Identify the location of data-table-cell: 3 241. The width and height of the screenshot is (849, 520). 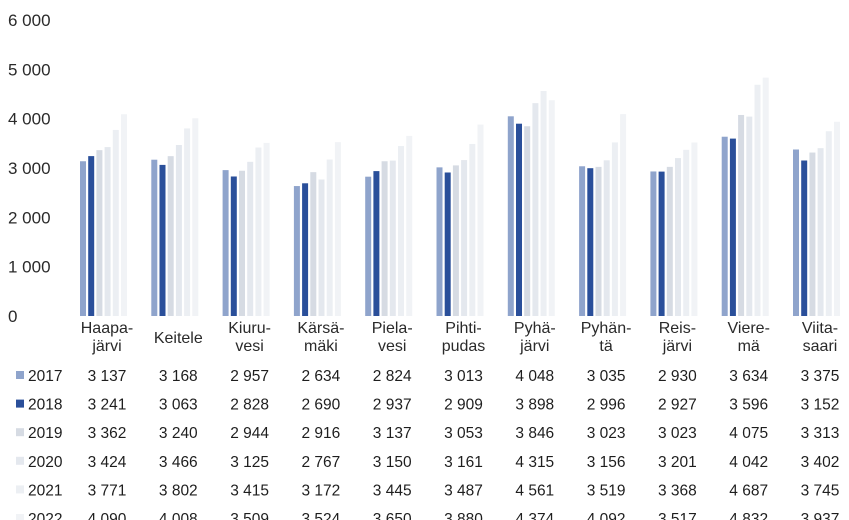
(107, 405).